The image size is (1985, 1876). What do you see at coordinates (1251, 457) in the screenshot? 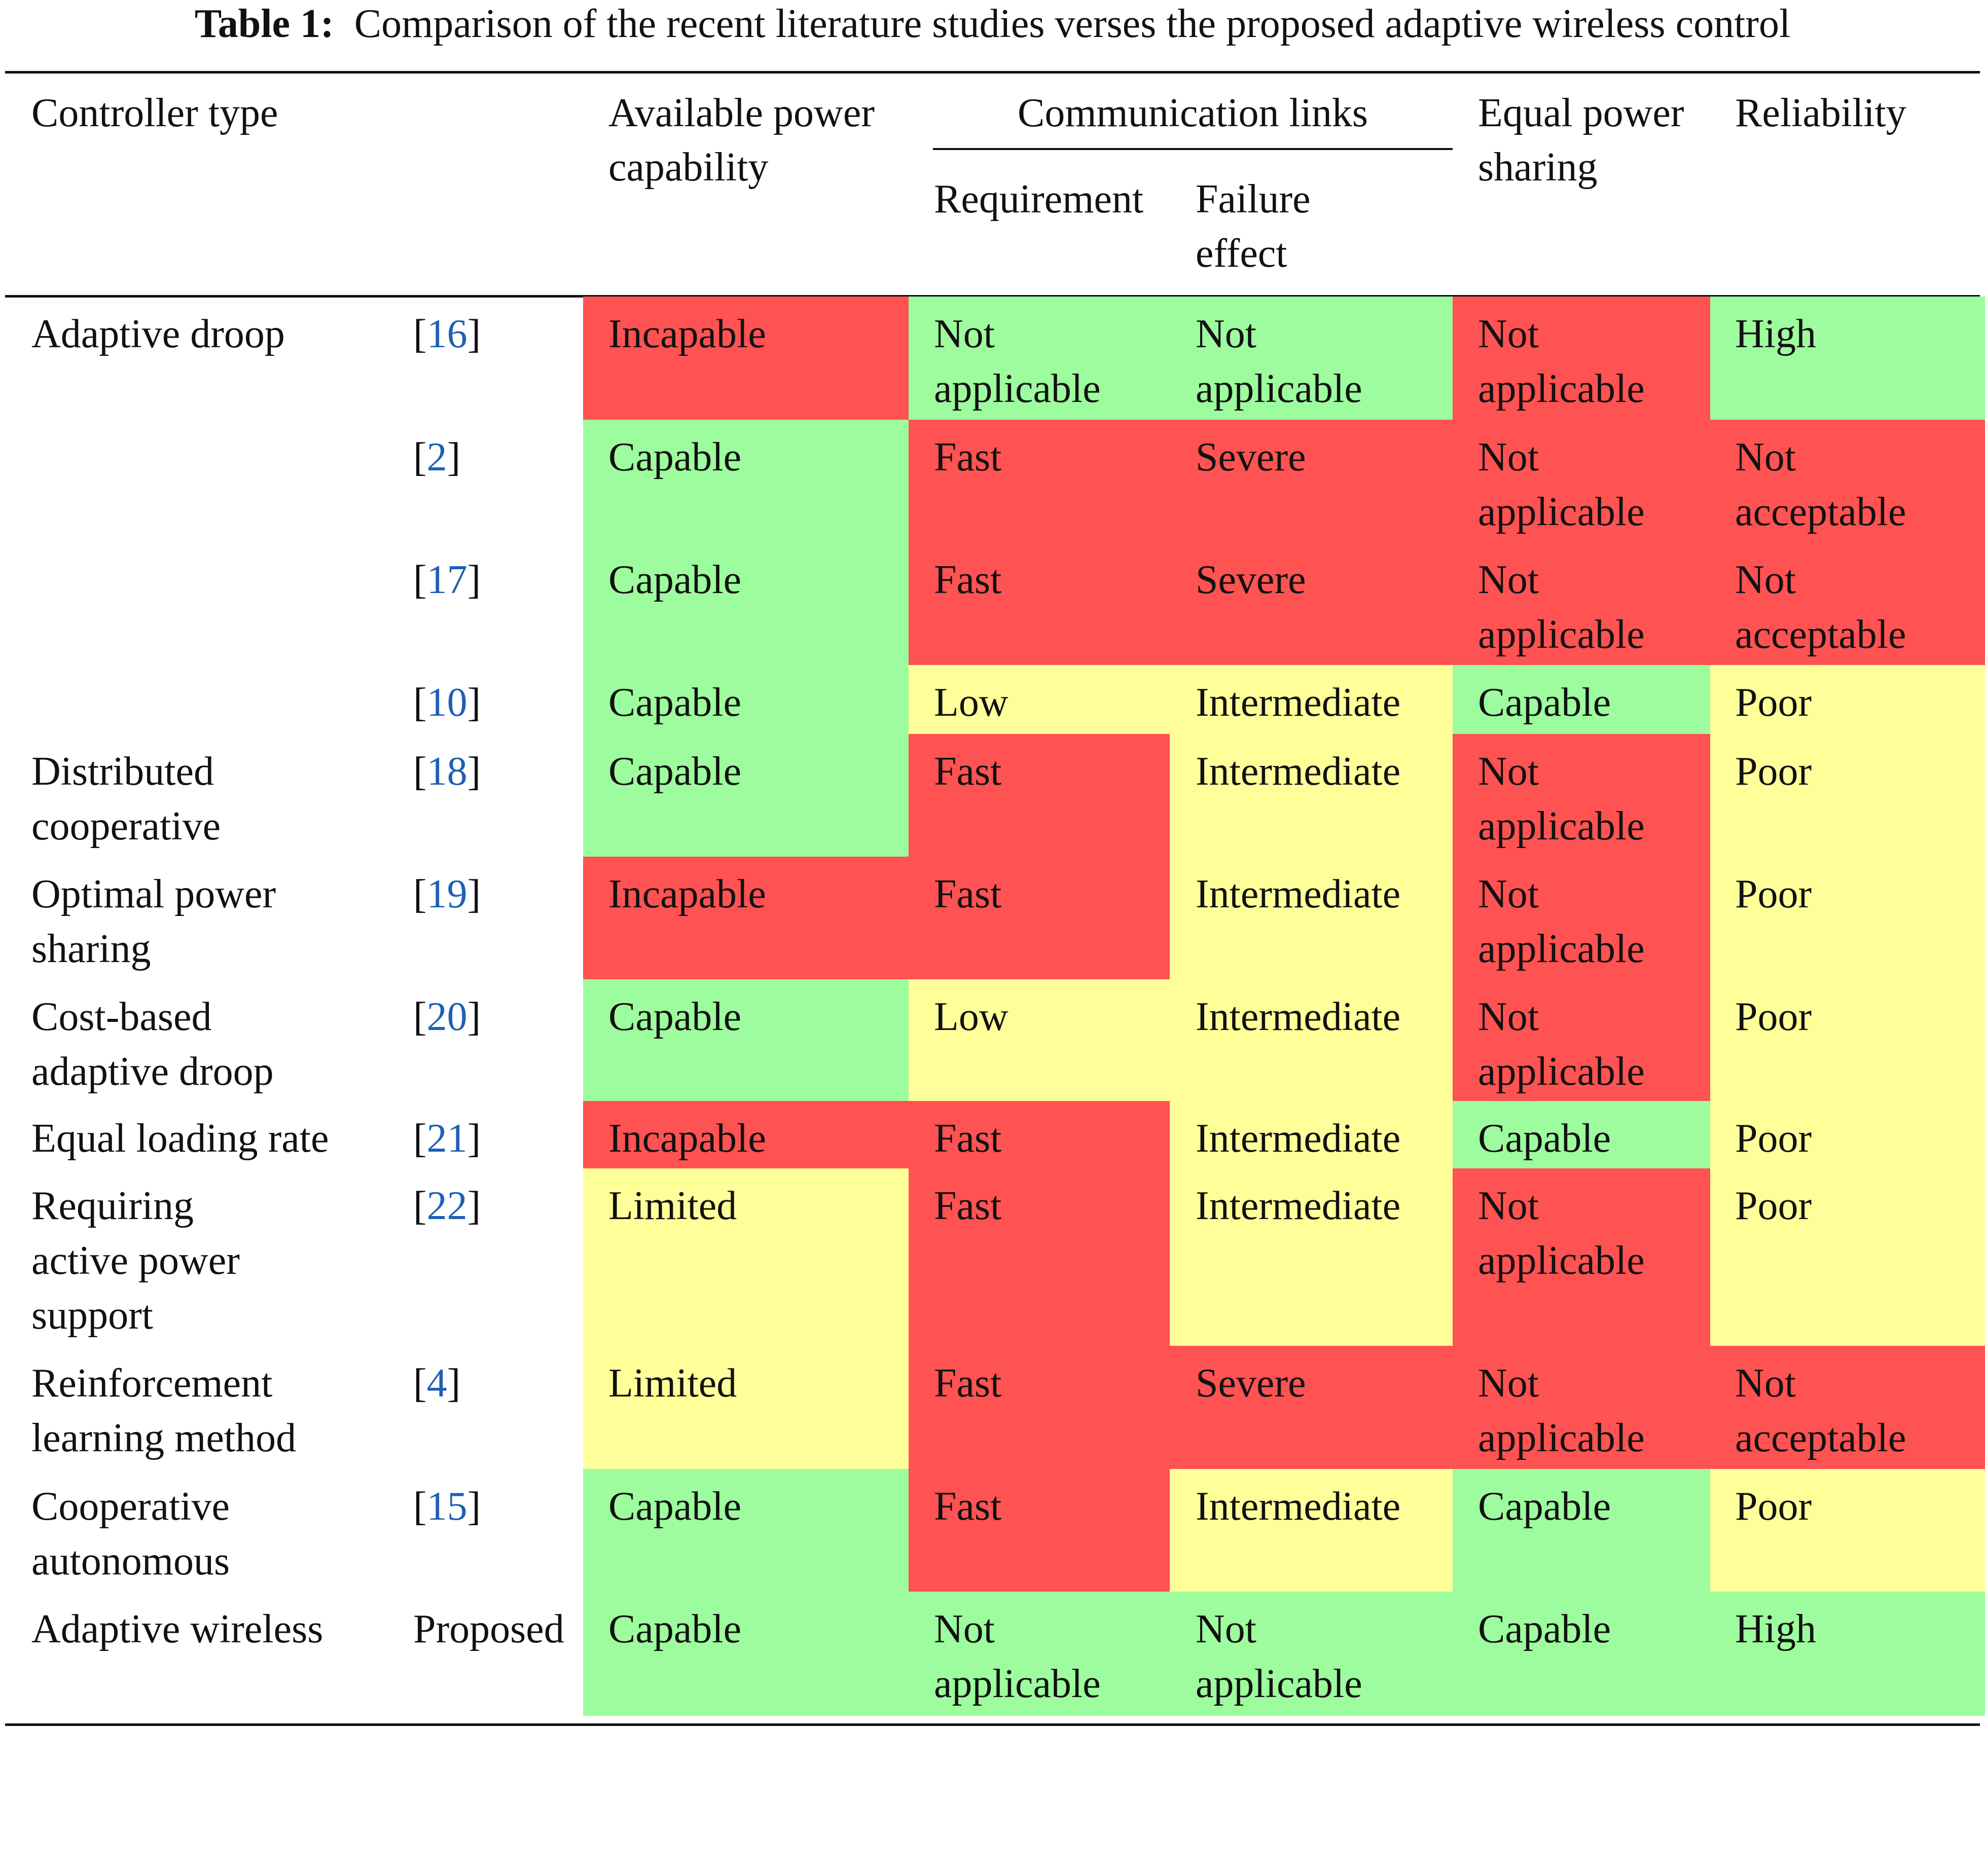
I see `cell-failure-row-2: Severe` at bounding box center [1251, 457].